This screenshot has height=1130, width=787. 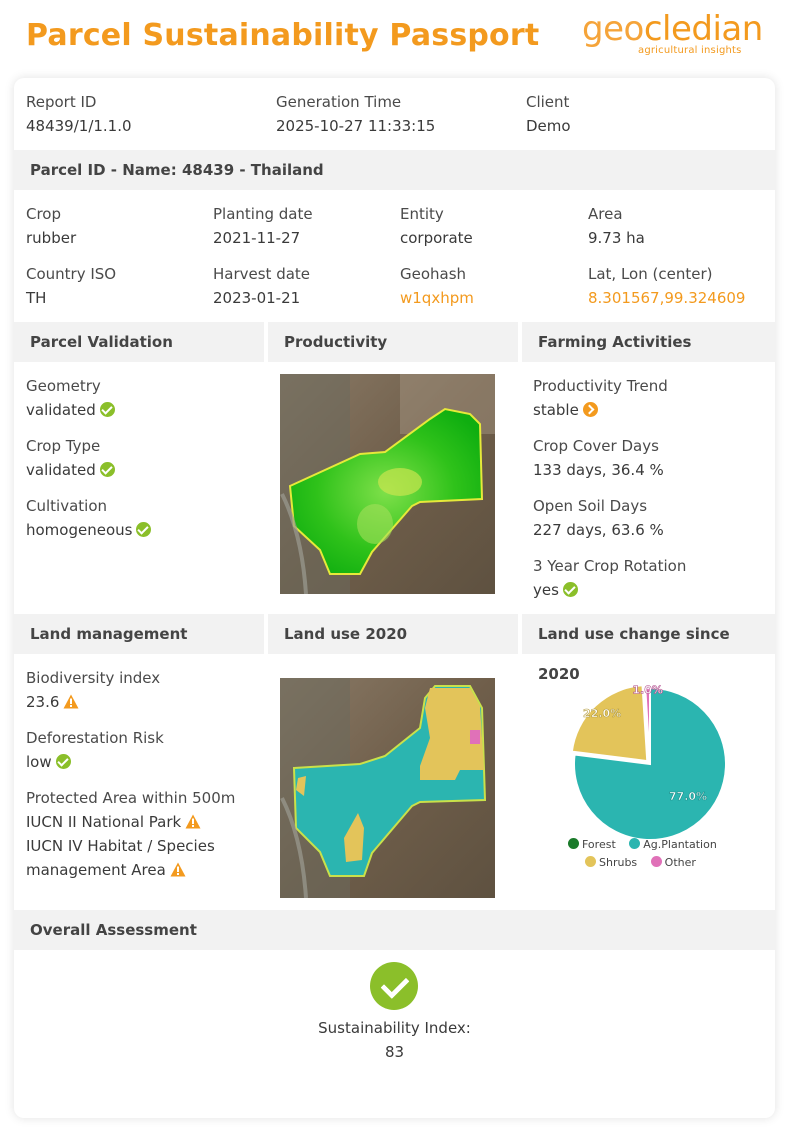 I want to click on client-label: Client, so click(x=548, y=102).